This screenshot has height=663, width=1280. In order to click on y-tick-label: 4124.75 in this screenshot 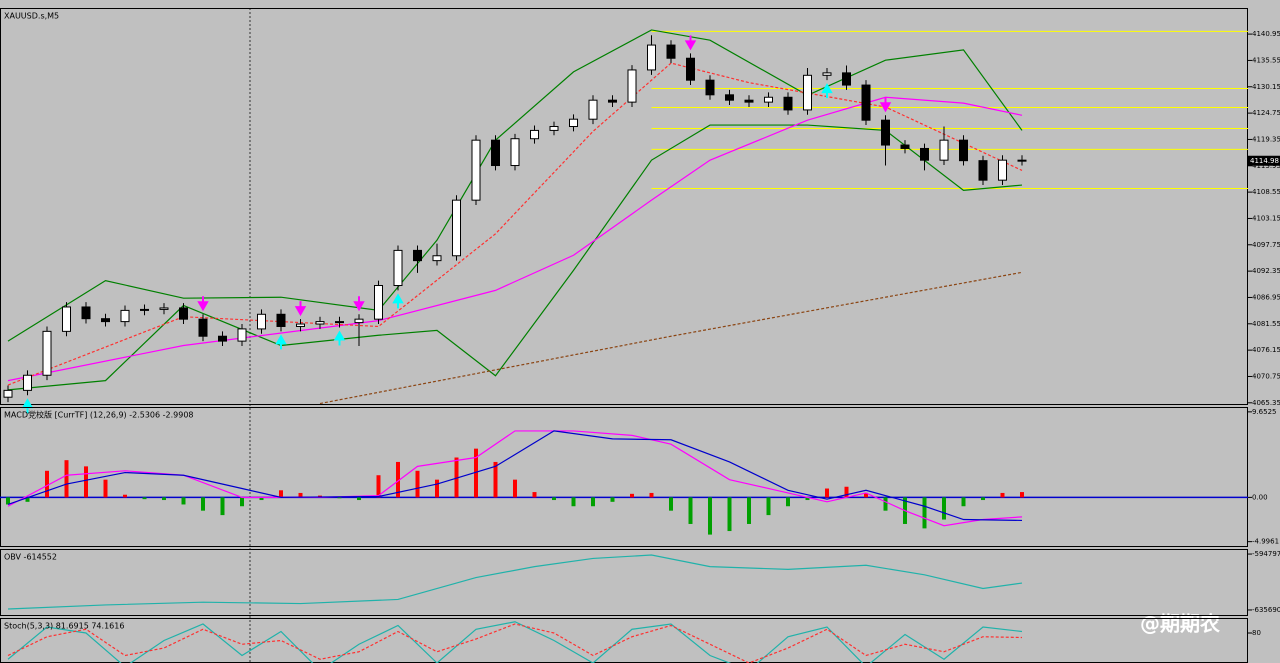, I will do `click(1266, 113)`.